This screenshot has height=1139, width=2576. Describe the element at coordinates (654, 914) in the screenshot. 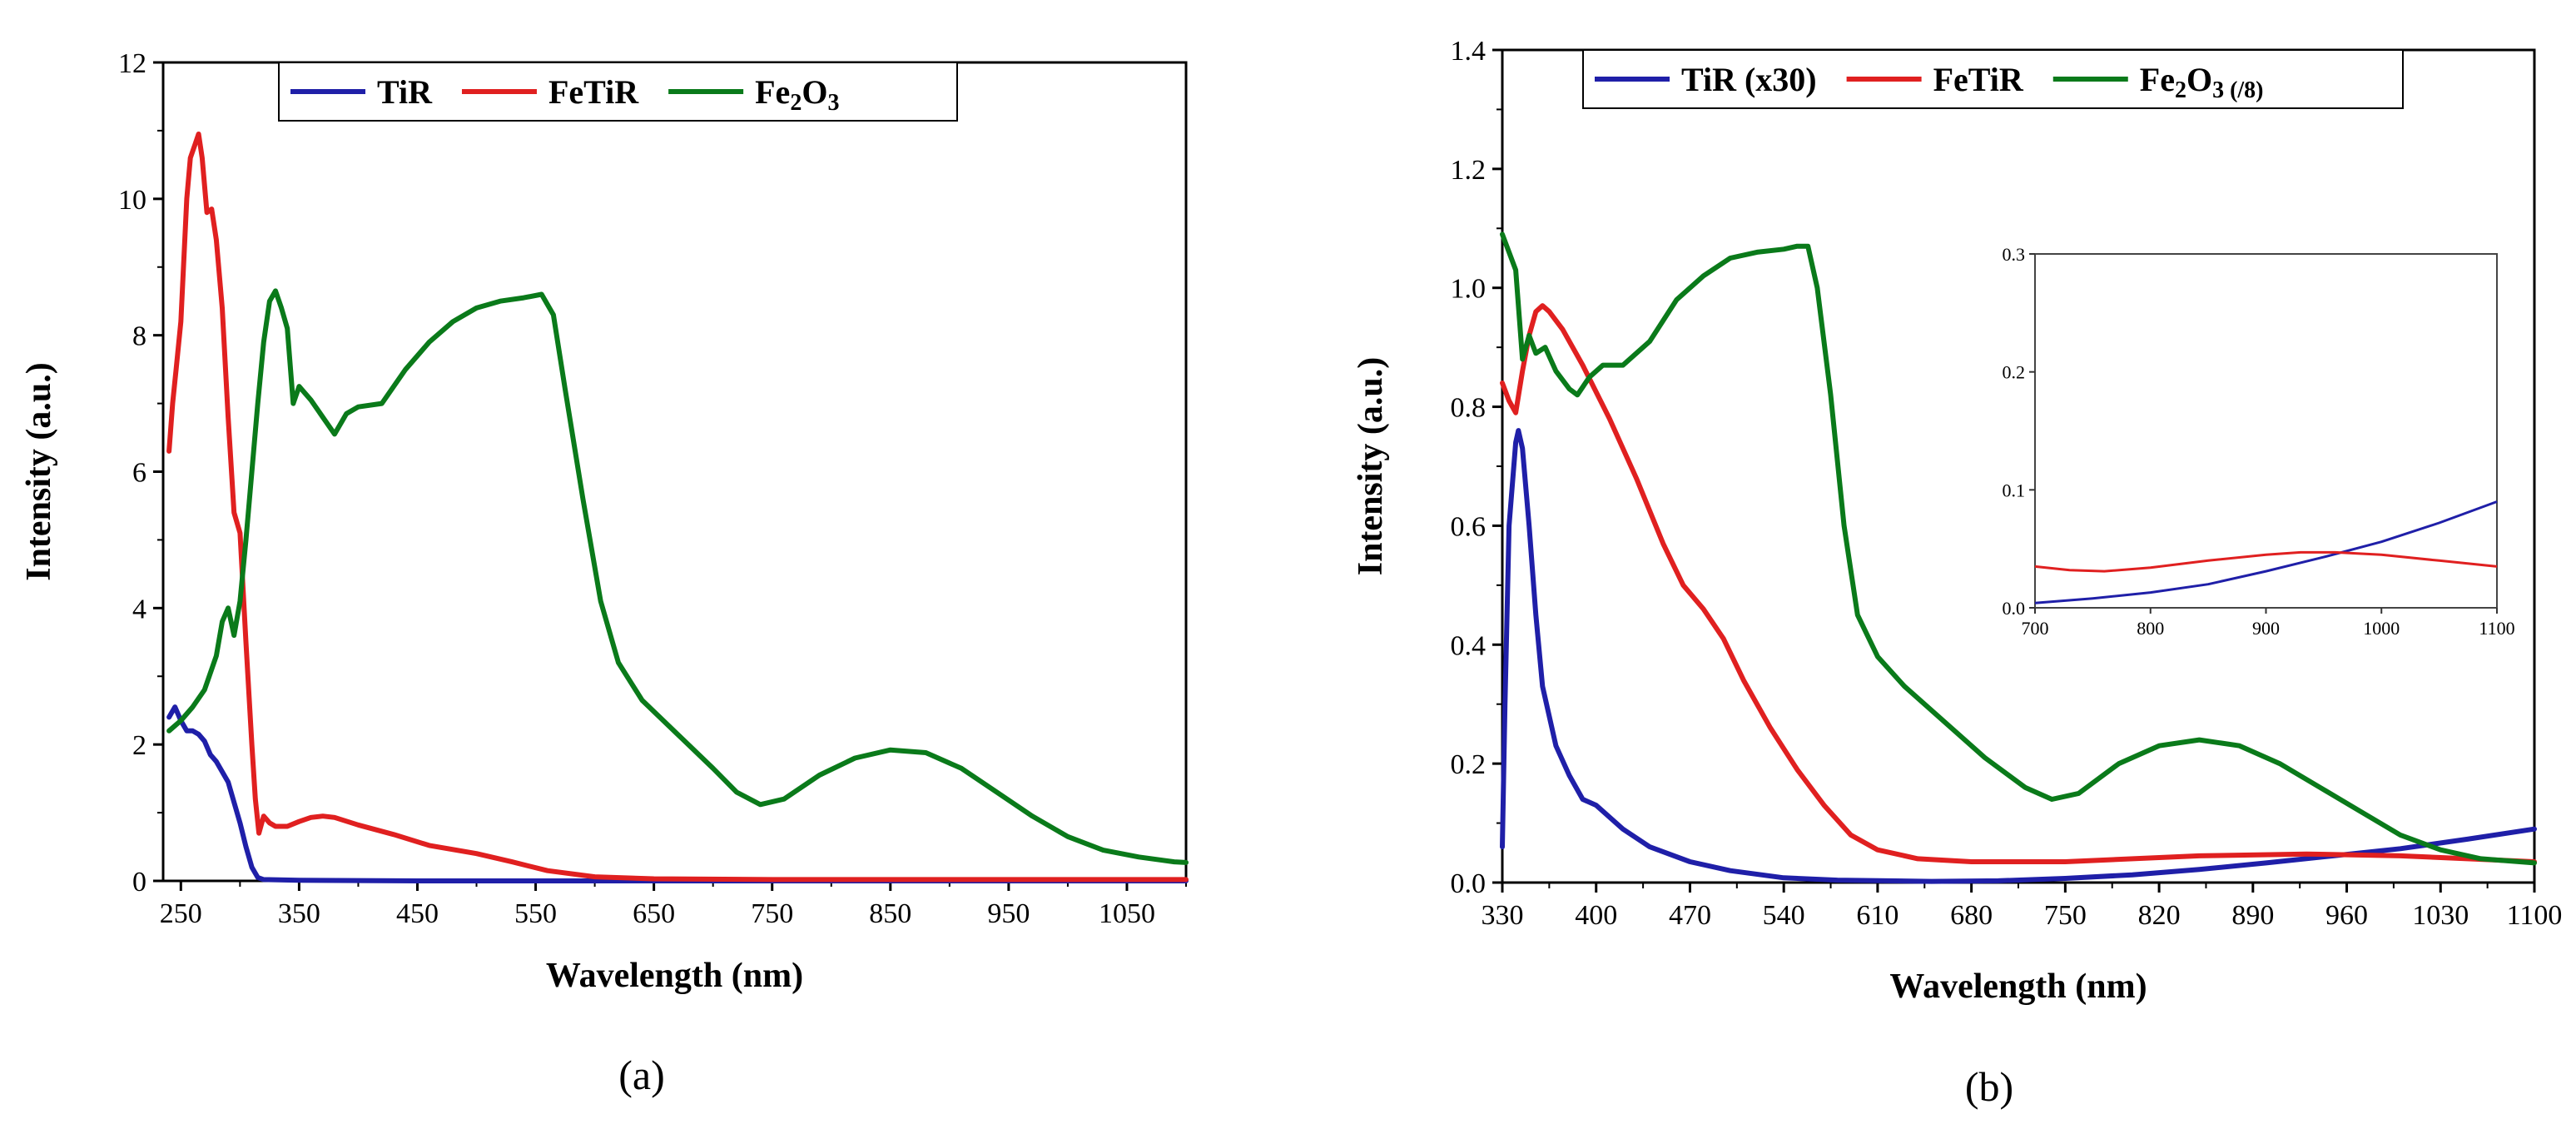

I see `x-tick-label: 650` at that location.